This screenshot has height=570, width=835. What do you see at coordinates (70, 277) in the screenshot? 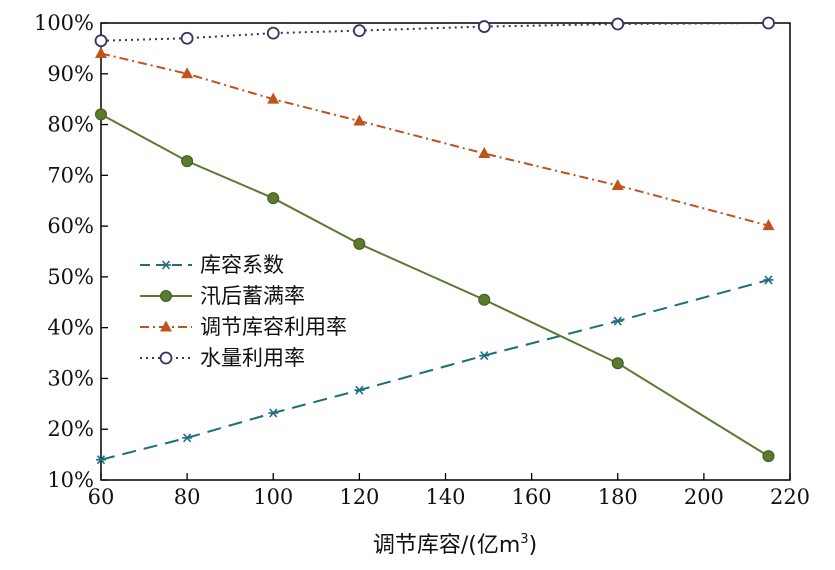
I see `y-tick-label: 50%` at bounding box center [70, 277].